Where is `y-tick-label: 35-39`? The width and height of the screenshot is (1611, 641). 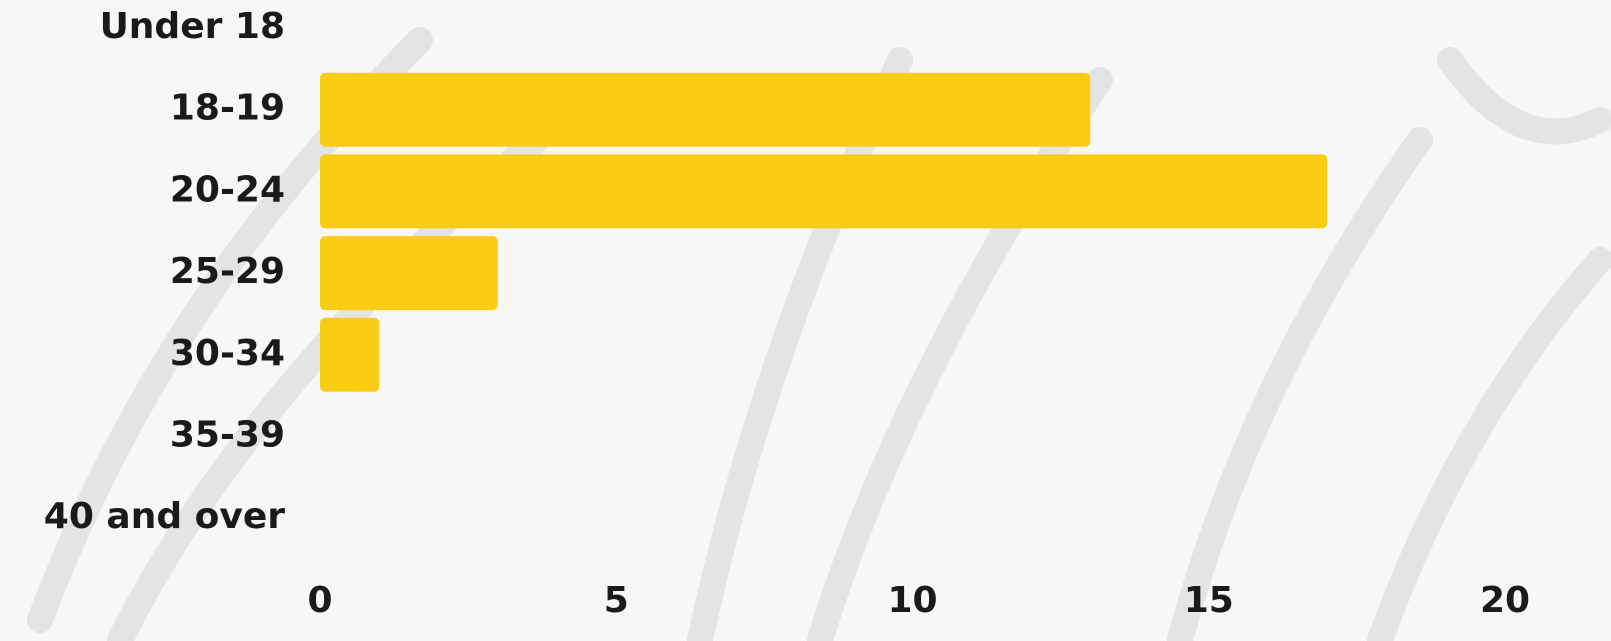
y-tick-label: 35-39 is located at coordinates (227, 435).